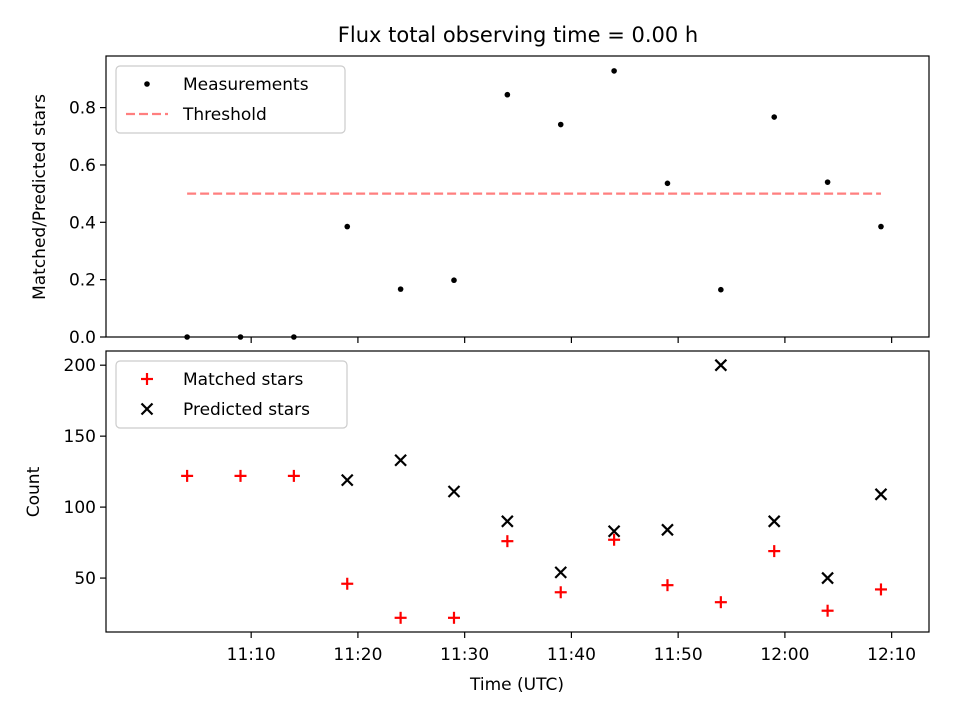 The height and width of the screenshot is (720, 960). I want to click on ratio-legend: Measurements Threshold, so click(230, 99).